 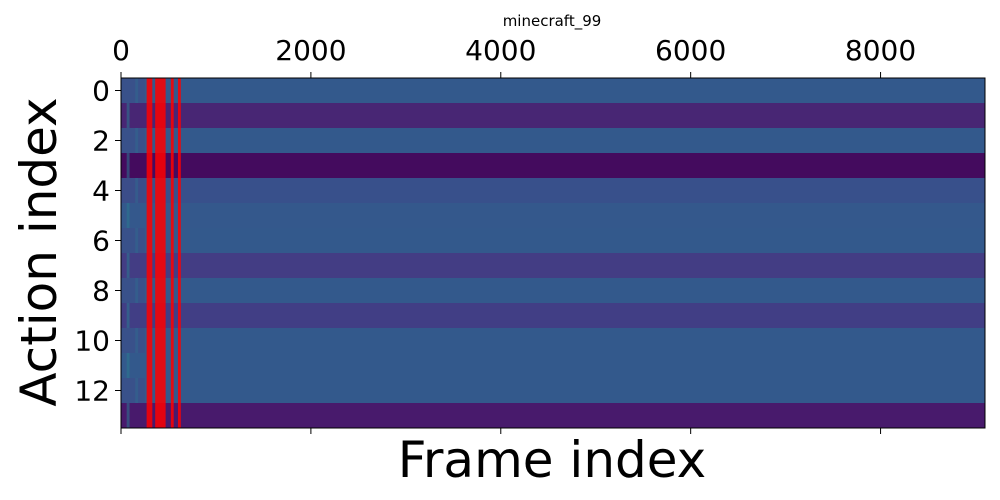 I want to click on x-tick-label: 2000, so click(x=310, y=50).